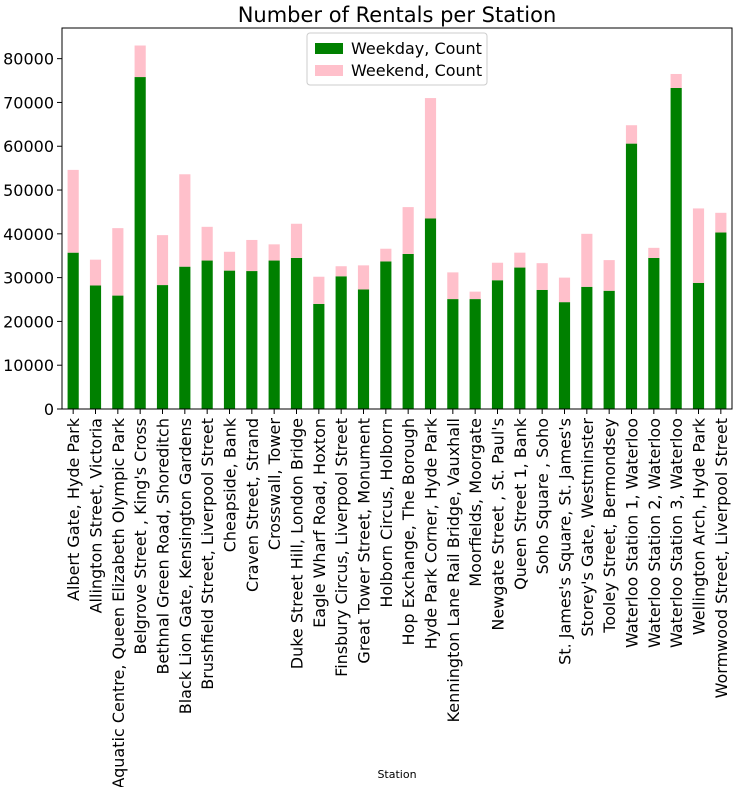  What do you see at coordinates (96, 515) in the screenshot?
I see `x-tick-label: Allington Street, Victoria` at bounding box center [96, 515].